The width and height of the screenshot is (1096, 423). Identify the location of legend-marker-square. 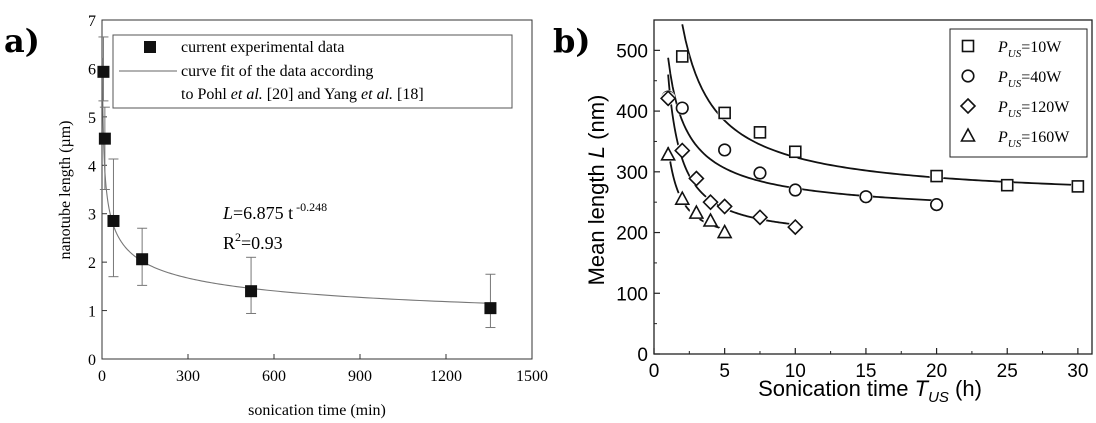
(968, 46).